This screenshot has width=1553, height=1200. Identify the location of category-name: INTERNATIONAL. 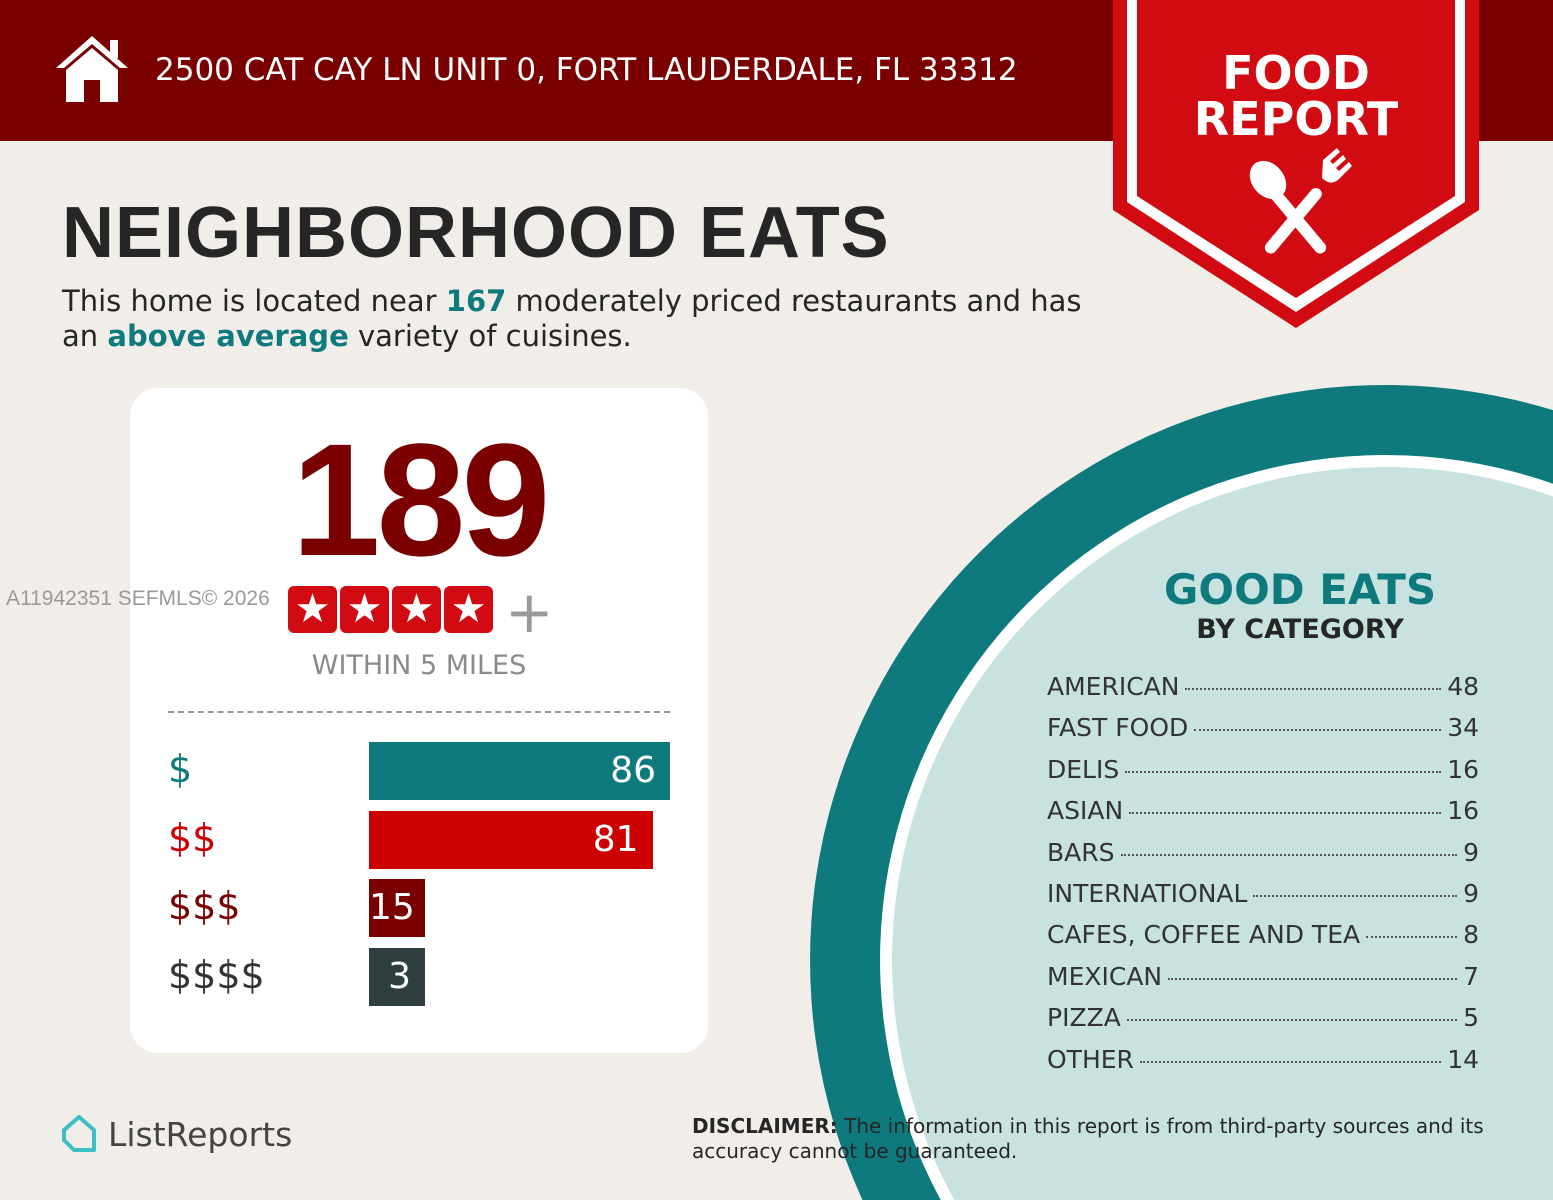
(1147, 893).